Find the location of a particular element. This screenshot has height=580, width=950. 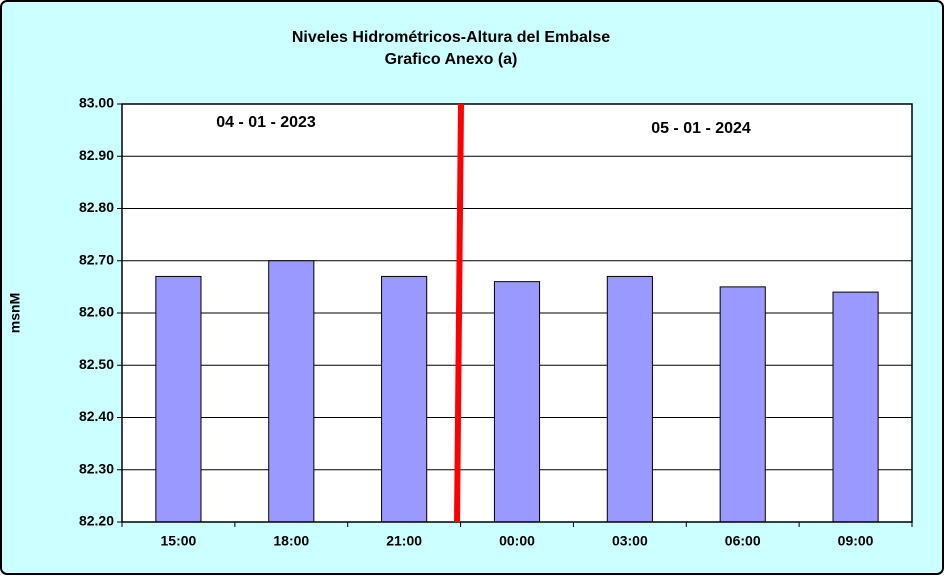

x-tick-label: 00:00 is located at coordinates (517, 541).